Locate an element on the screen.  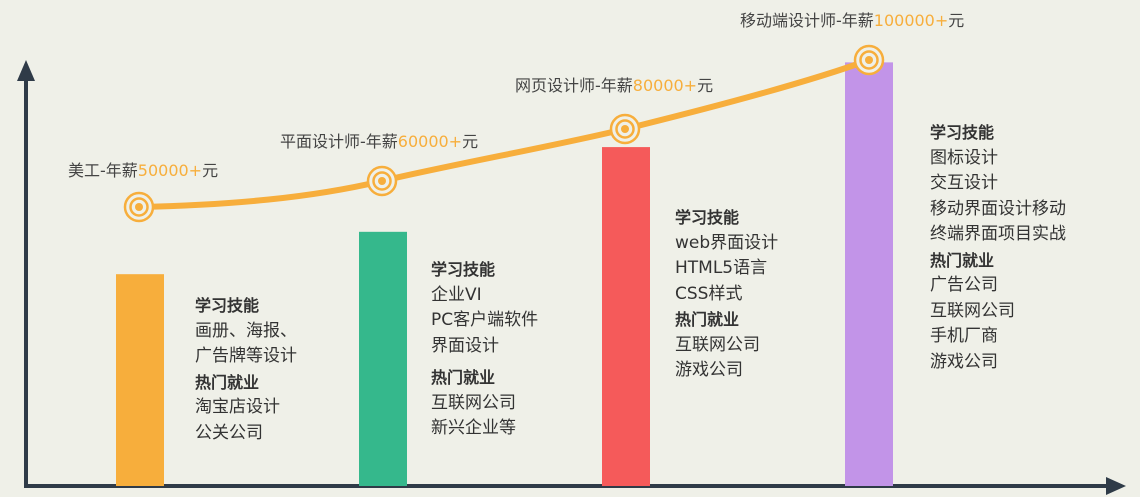
salary-title: 美工-年薪 is located at coordinates (103, 170).